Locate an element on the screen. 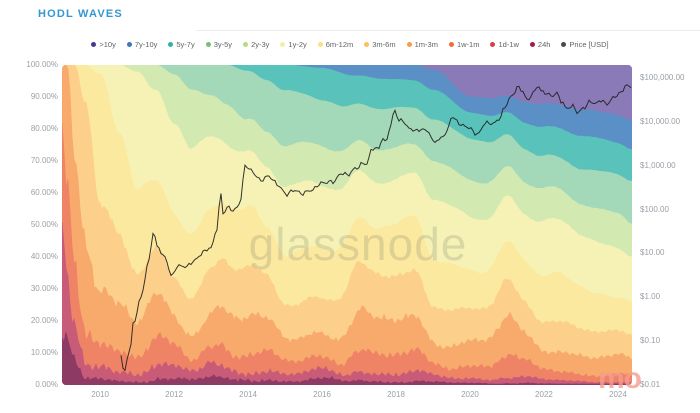 This screenshot has height=413, width=700. x-axis-label-year: 2012 is located at coordinates (174, 394).